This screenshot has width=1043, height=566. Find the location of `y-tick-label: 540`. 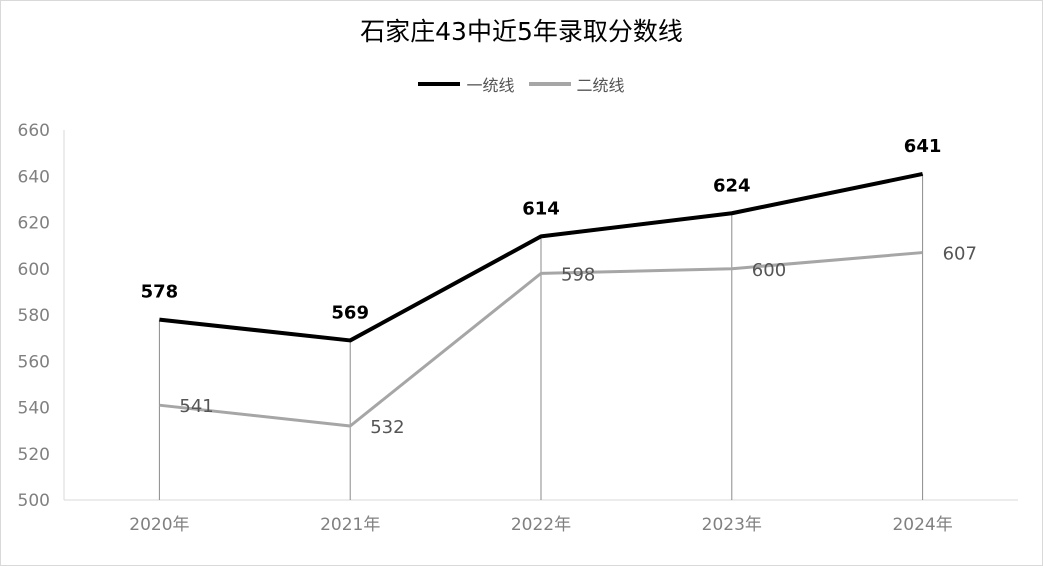

y-tick-label: 540 is located at coordinates (34, 409).